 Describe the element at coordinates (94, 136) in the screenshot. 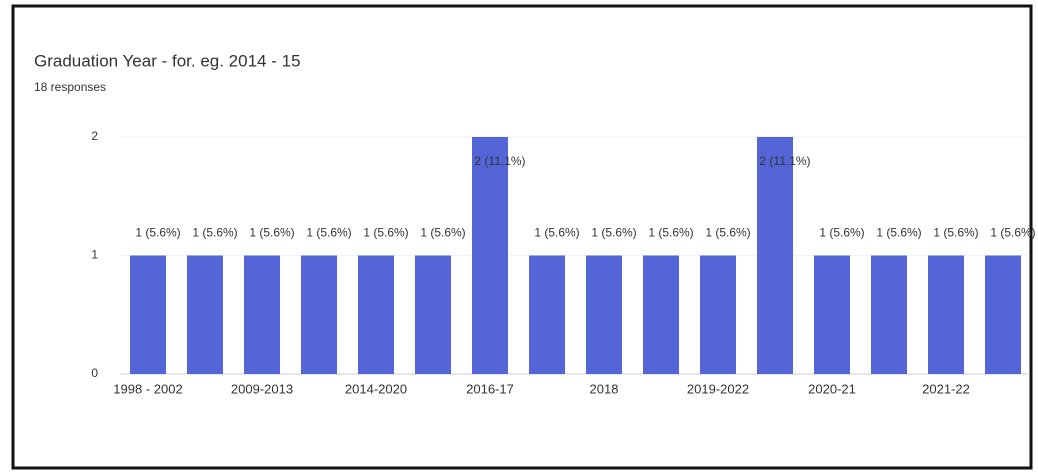

I see `y-tick-label: 2` at that location.